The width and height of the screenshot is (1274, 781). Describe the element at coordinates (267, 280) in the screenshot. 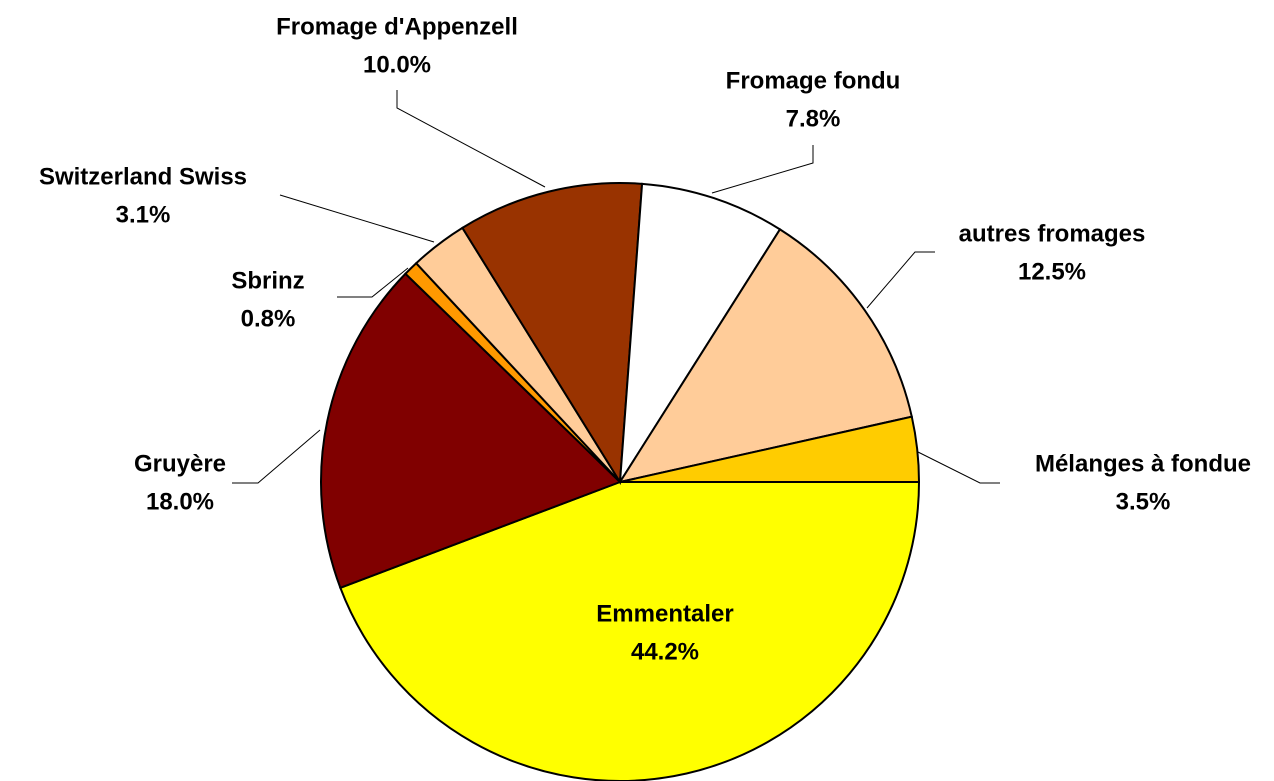

I see `slice-label: Sbrinz` at that location.